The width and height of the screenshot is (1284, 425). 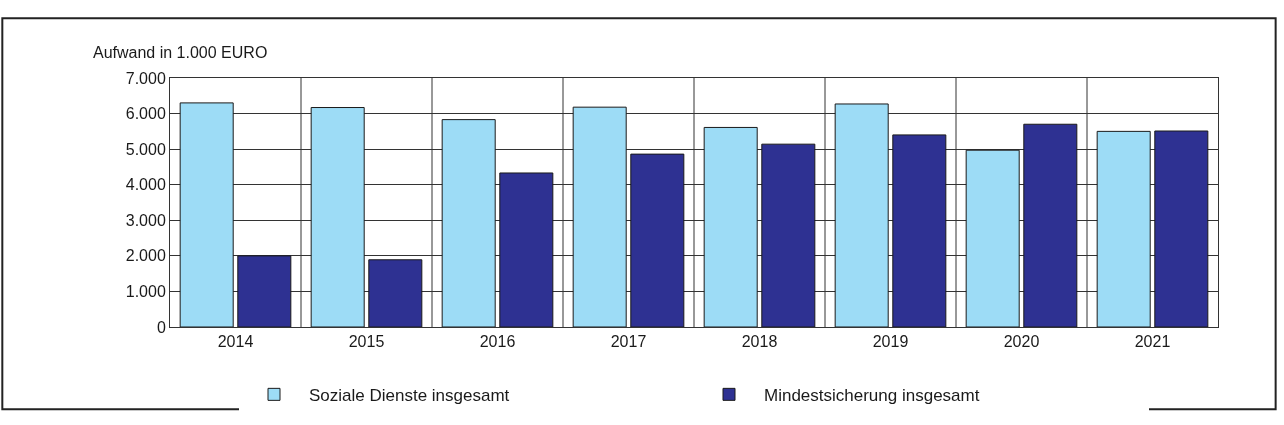 I want to click on y-tick-label: 1.000, so click(x=145, y=292).